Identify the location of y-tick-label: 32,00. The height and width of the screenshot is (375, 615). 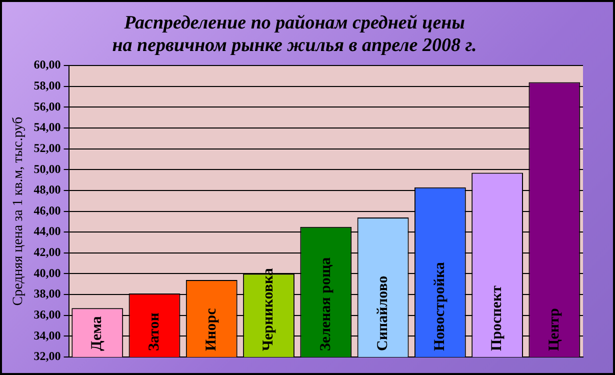
(47, 356).